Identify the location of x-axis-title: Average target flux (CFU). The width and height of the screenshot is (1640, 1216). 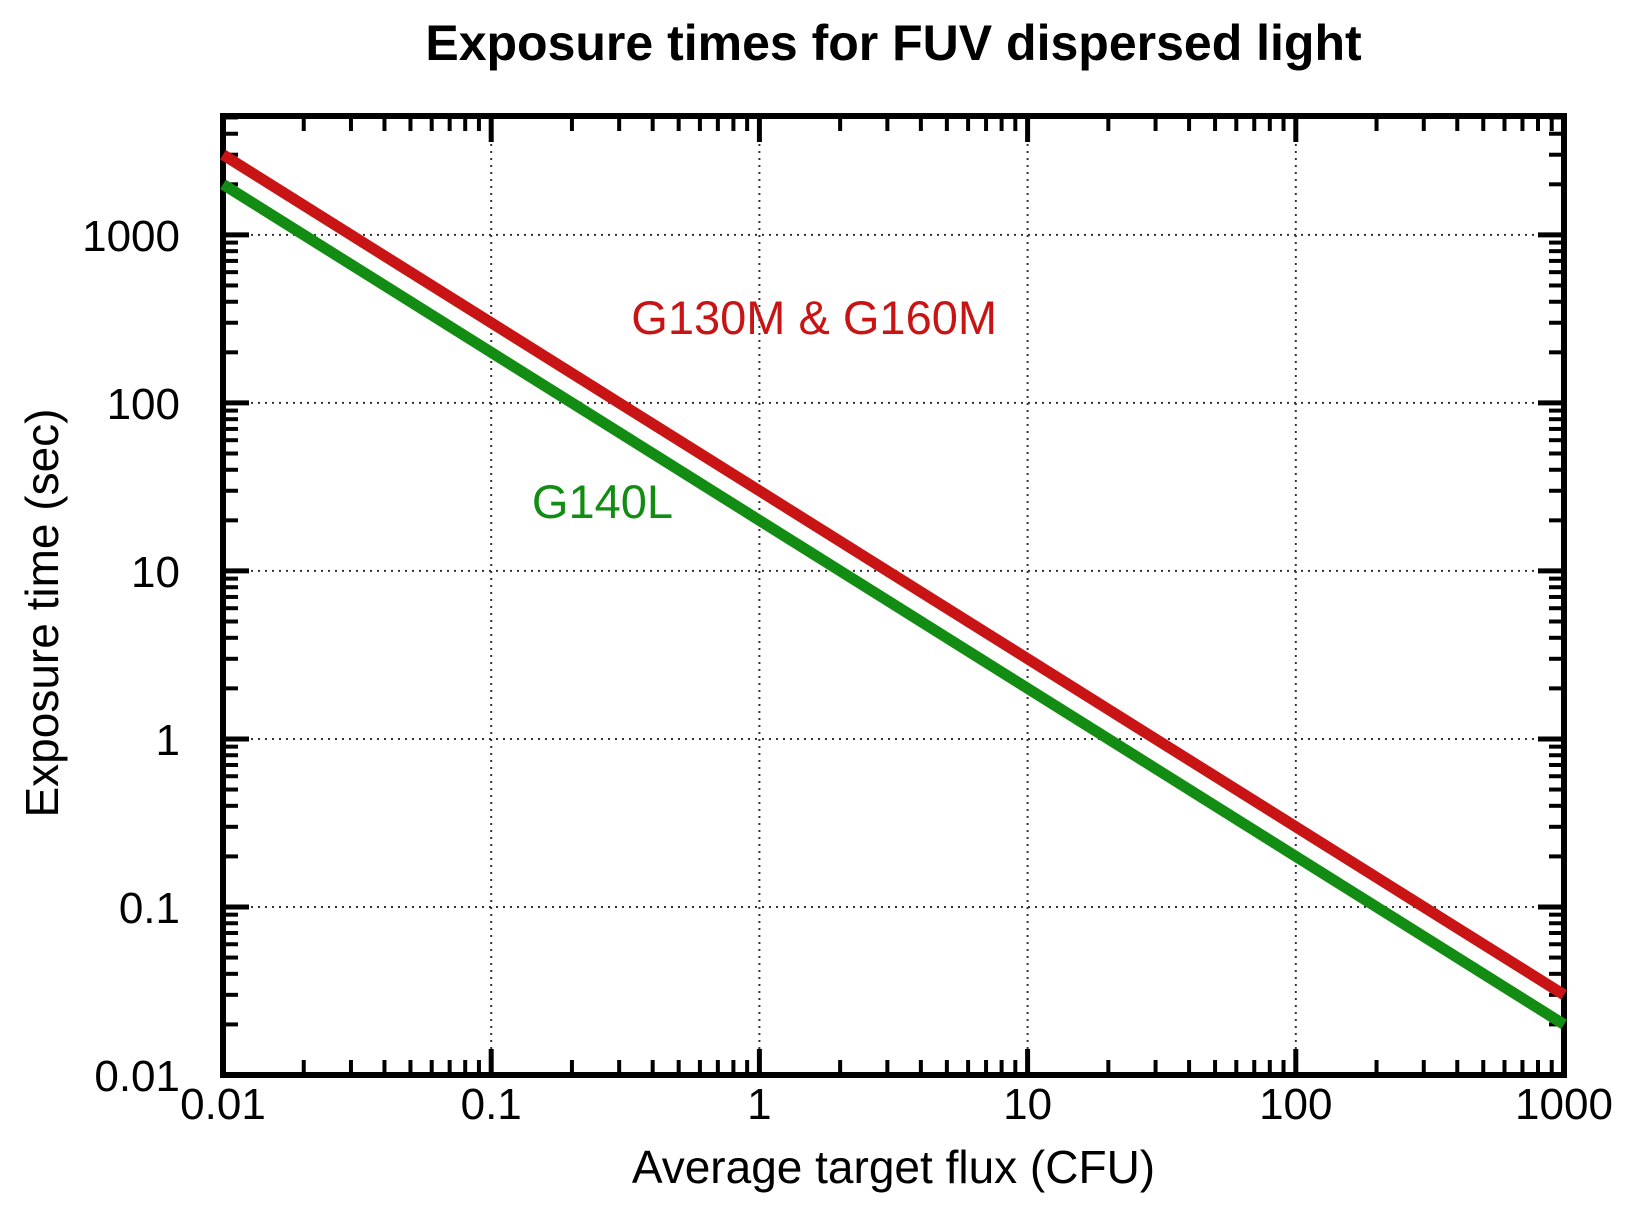
(893, 1167).